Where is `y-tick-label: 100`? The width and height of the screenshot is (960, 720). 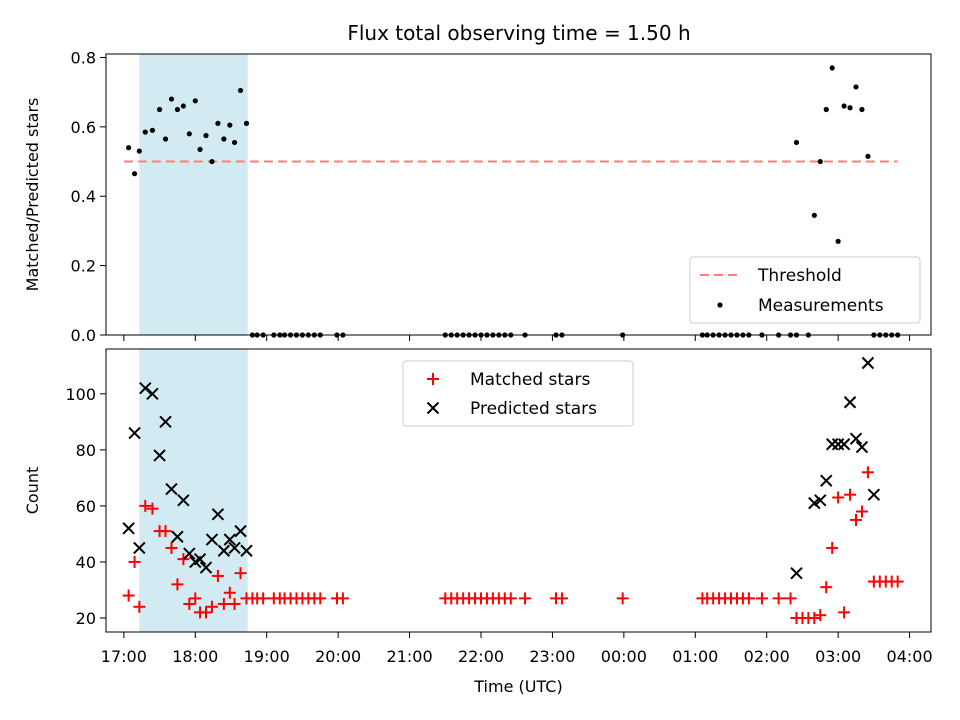 y-tick-label: 100 is located at coordinates (80, 394).